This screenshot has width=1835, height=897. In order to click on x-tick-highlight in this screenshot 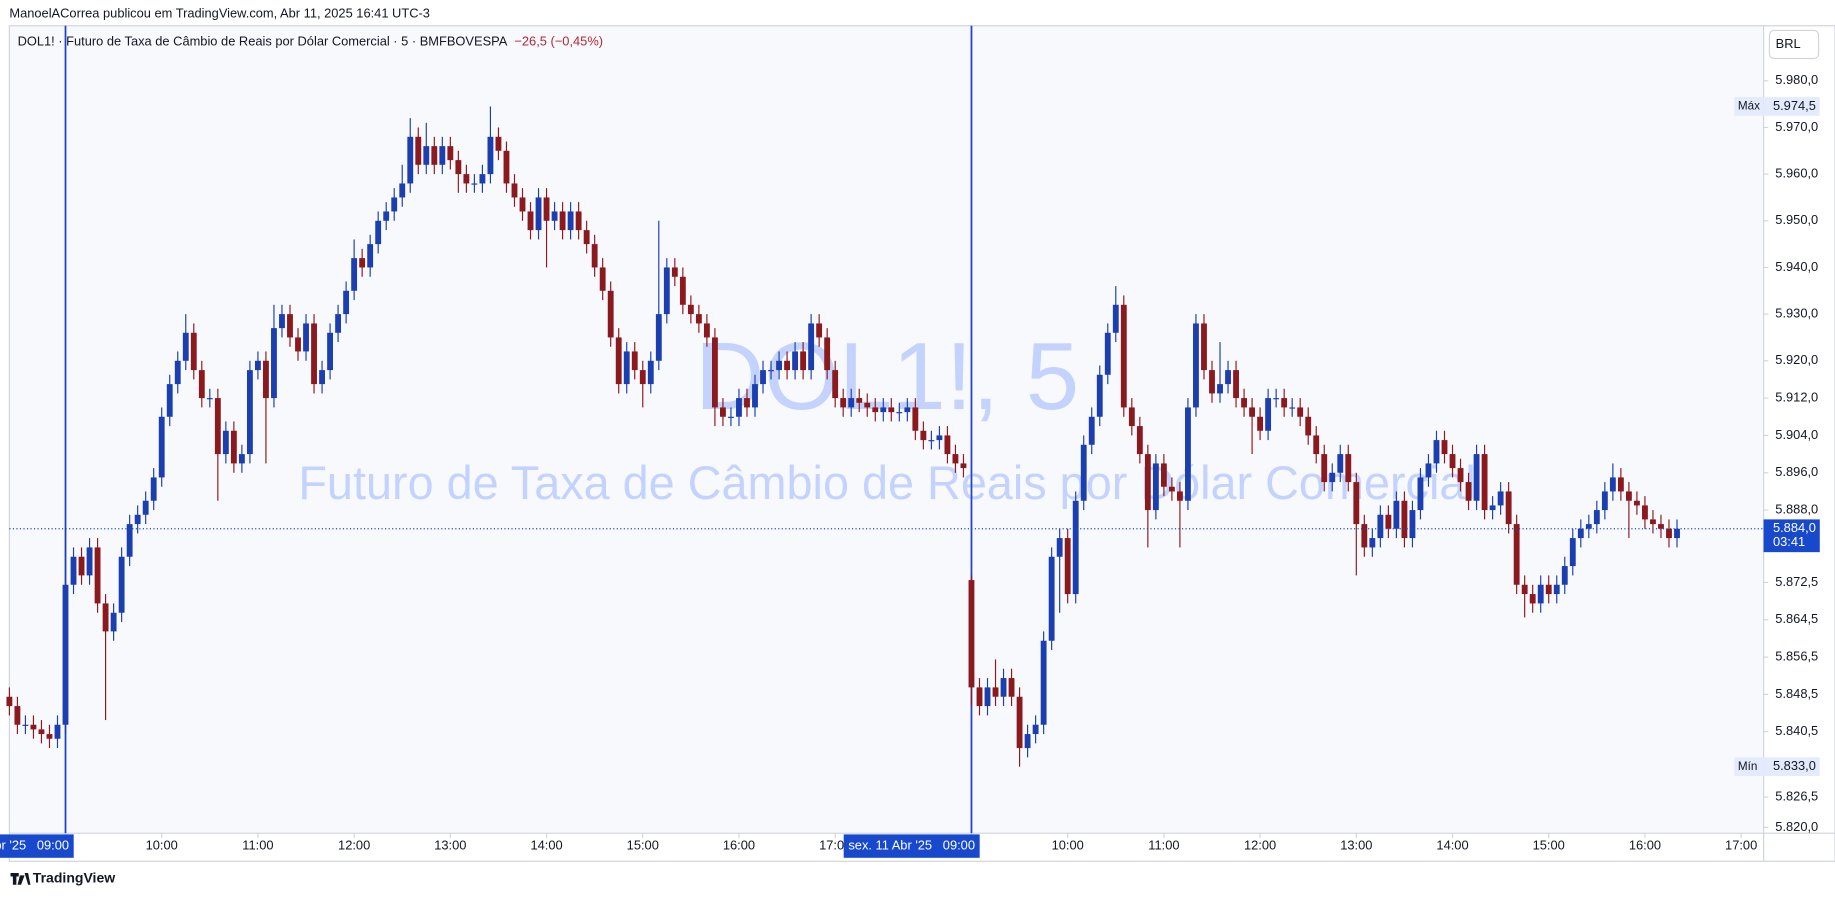, I will do `click(37, 846)`.